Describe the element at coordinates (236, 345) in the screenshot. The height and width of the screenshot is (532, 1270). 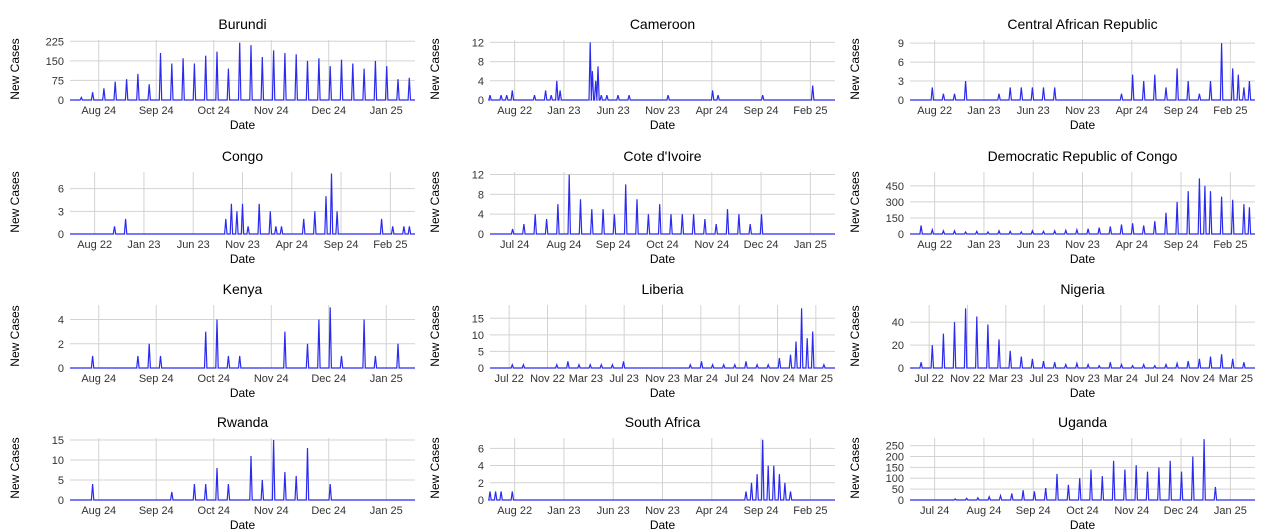
I see `panel-plot: 0 2 4 Aug 24 Sep 24 Oct 24 Nov 24 Dec 24 Jan 25` at that location.